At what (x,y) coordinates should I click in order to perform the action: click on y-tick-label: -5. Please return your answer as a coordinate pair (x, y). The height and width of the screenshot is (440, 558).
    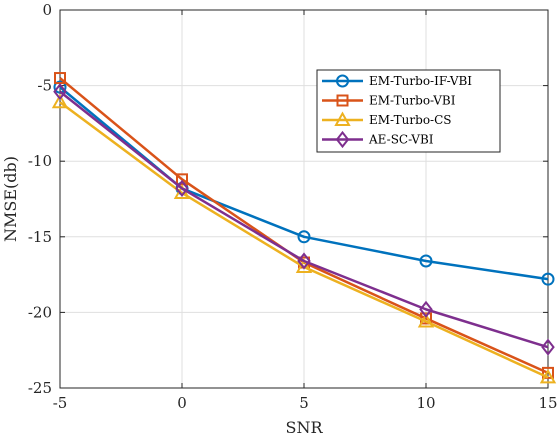
    Looking at the image, I should click on (44, 86).